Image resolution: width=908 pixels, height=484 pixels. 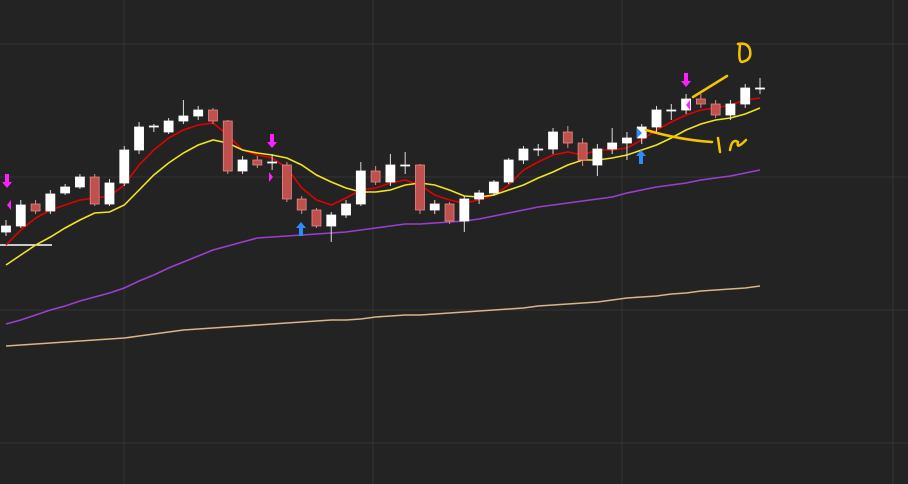 I want to click on buy-arrow, so click(x=641, y=157).